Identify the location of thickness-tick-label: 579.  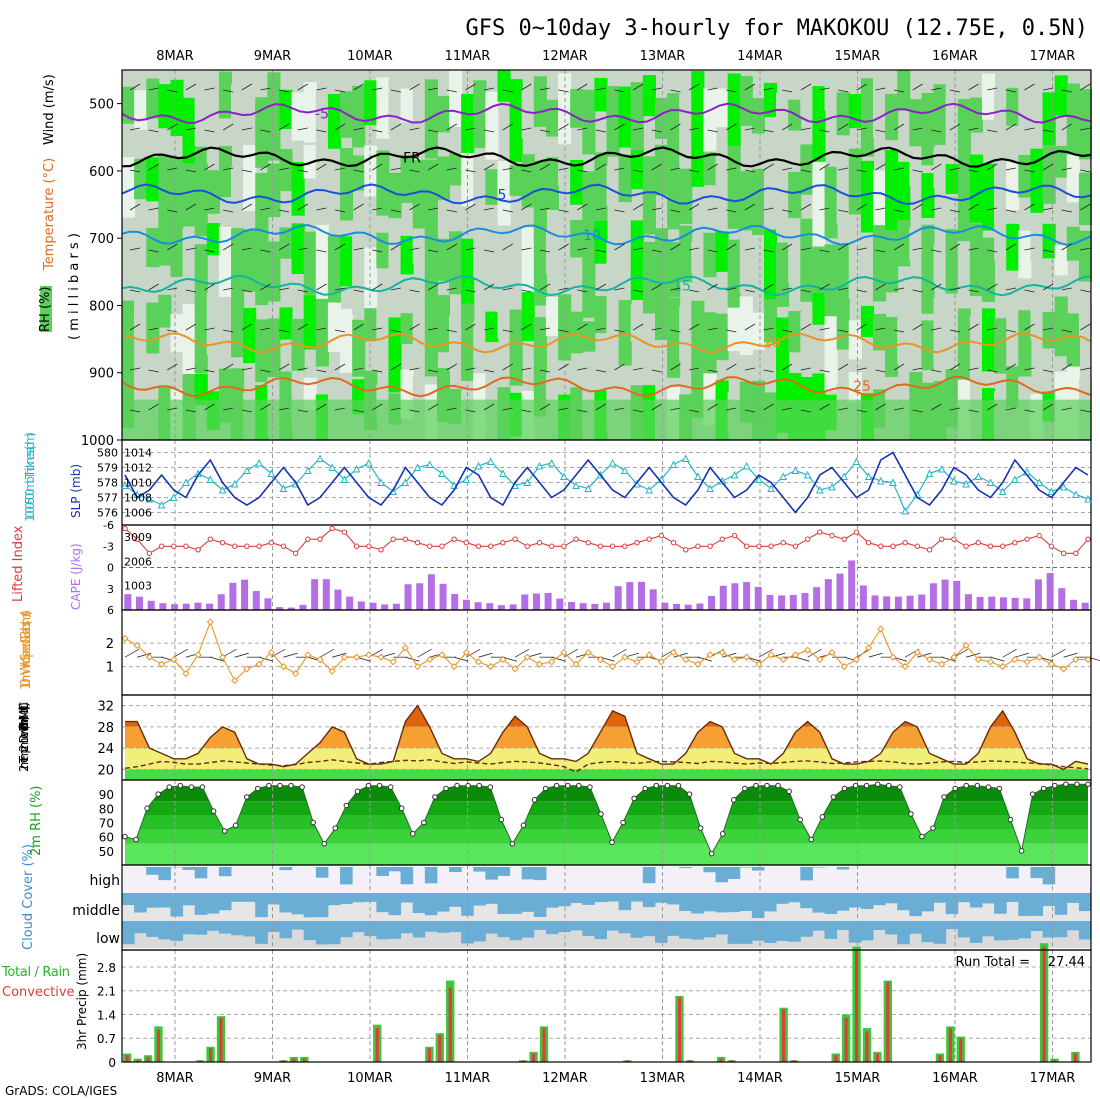
(107, 468).